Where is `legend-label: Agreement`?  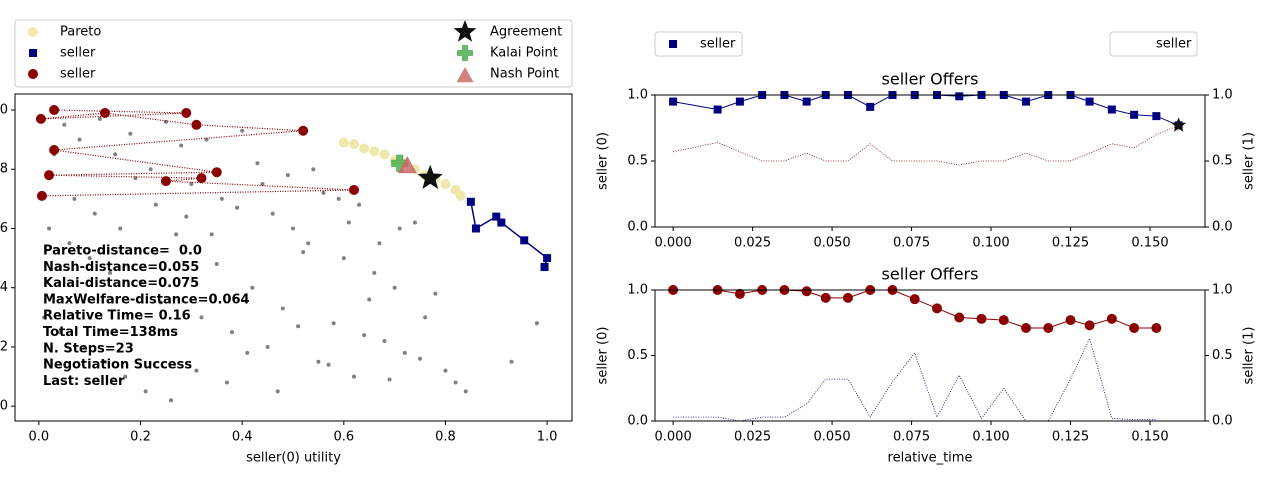 legend-label: Agreement is located at coordinates (526, 32).